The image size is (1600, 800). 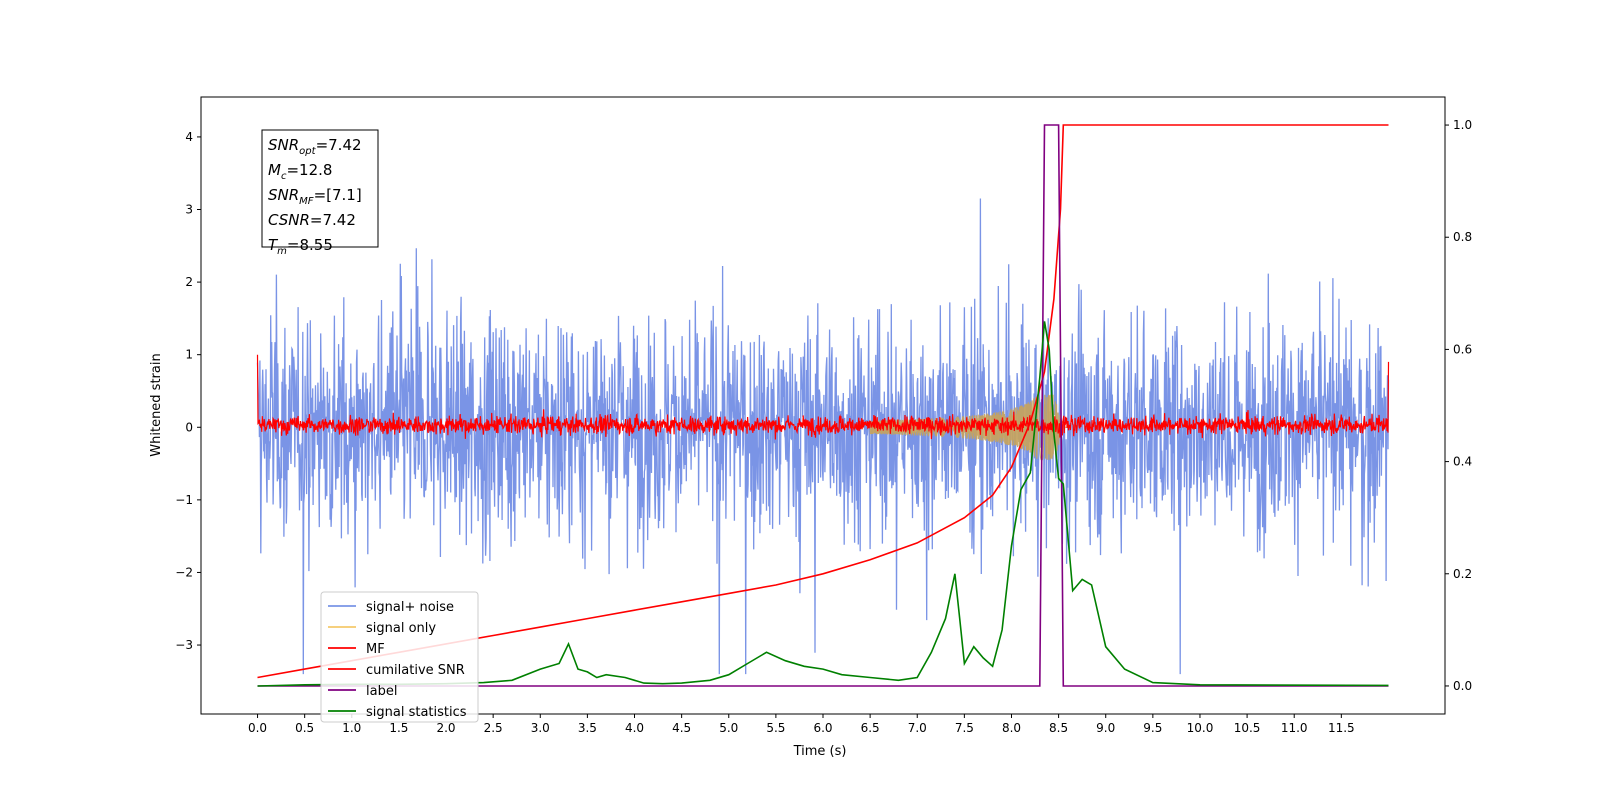 What do you see at coordinates (189, 210) in the screenshot?
I see `y-tick-label-left: 3` at bounding box center [189, 210].